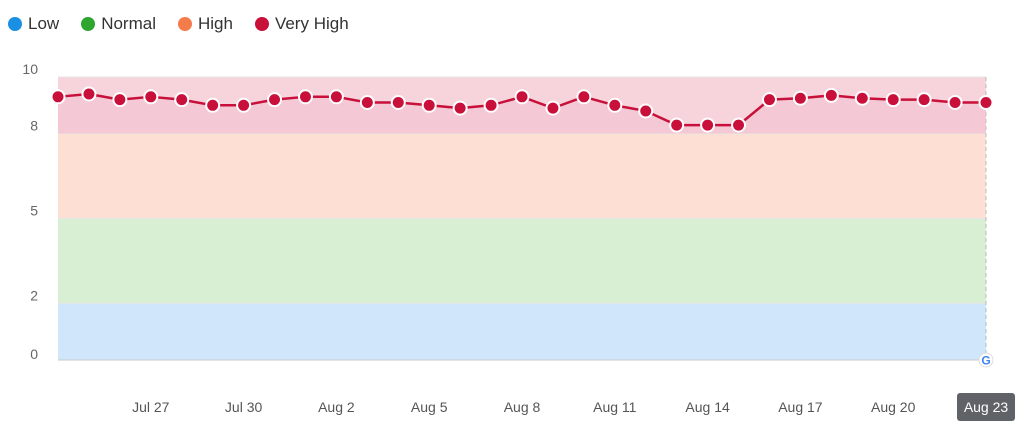  I want to click on x-tick-label: Aug 2, so click(336, 407).